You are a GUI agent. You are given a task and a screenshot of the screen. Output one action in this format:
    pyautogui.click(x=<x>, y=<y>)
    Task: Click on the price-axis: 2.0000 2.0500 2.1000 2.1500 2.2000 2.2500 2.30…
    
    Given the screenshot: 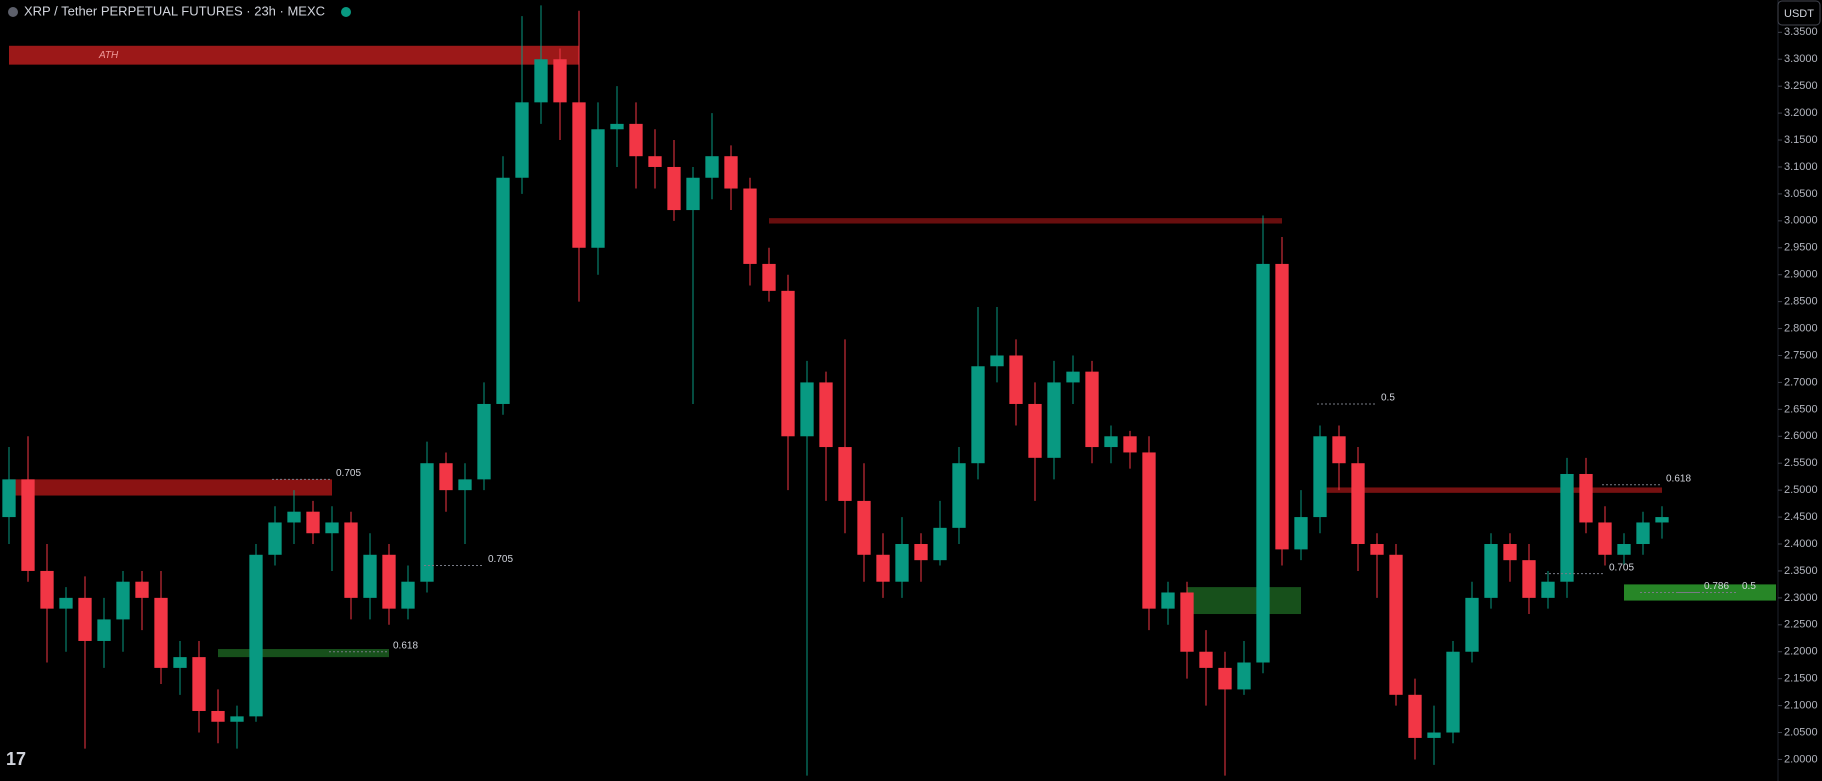 What is the action you would take?
    pyautogui.click(x=1797, y=390)
    